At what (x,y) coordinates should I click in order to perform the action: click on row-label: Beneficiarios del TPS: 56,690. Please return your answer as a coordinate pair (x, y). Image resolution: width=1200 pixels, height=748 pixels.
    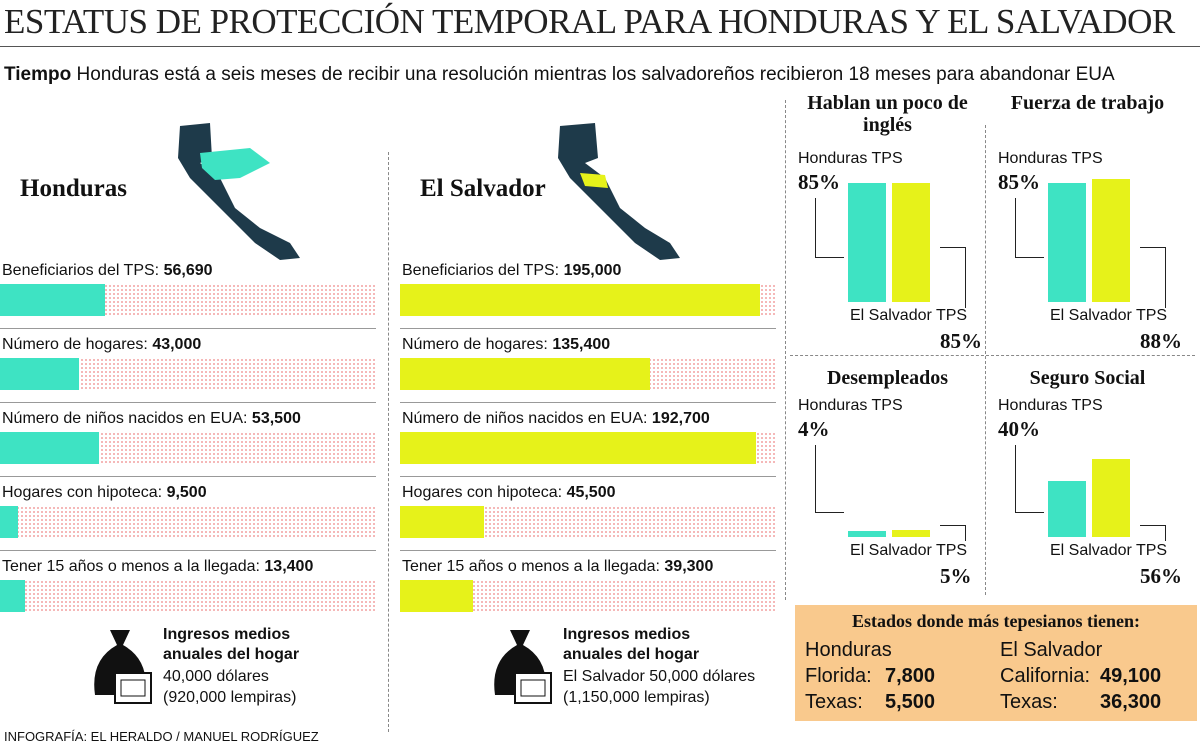
    Looking at the image, I should click on (107, 271).